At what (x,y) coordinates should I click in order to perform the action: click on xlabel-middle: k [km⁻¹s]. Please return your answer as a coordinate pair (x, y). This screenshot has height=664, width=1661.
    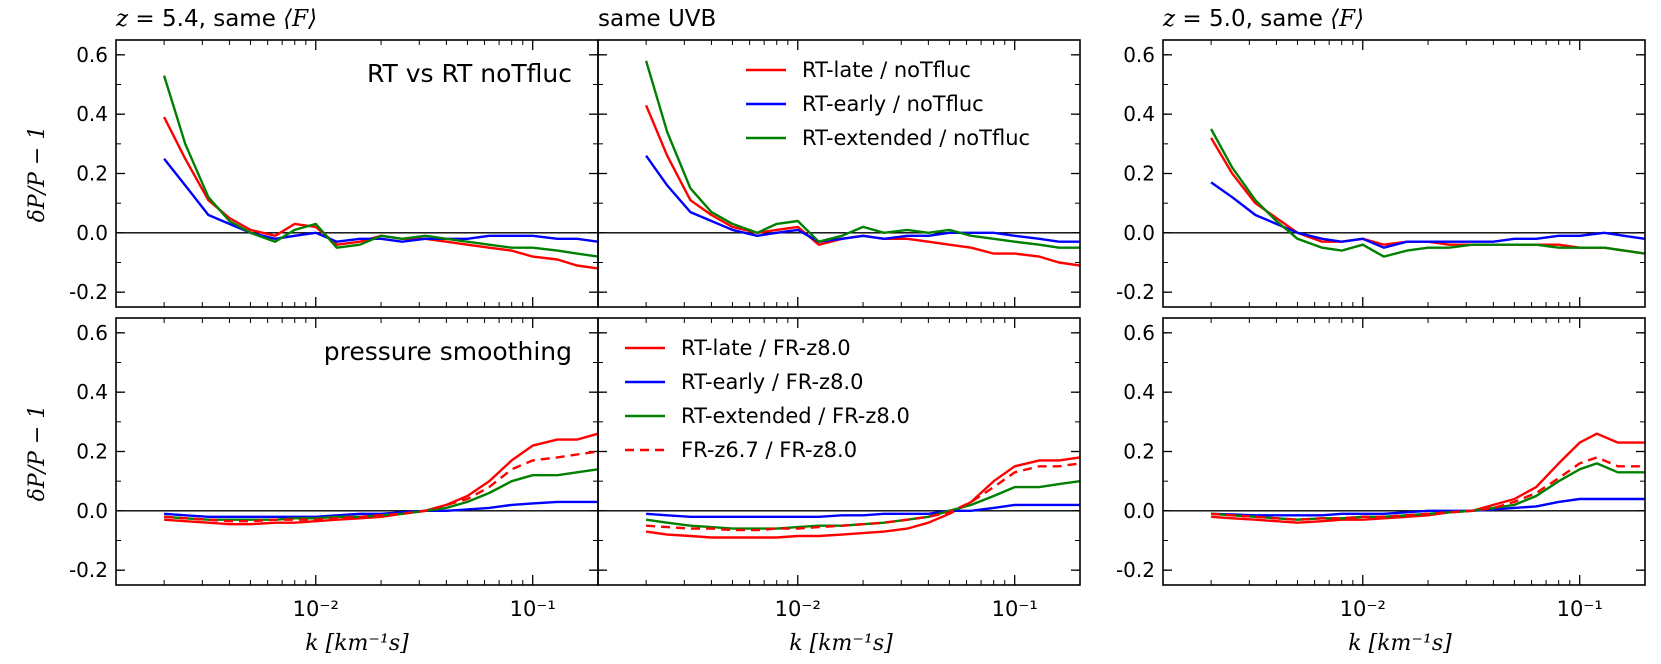
    Looking at the image, I should click on (841, 643).